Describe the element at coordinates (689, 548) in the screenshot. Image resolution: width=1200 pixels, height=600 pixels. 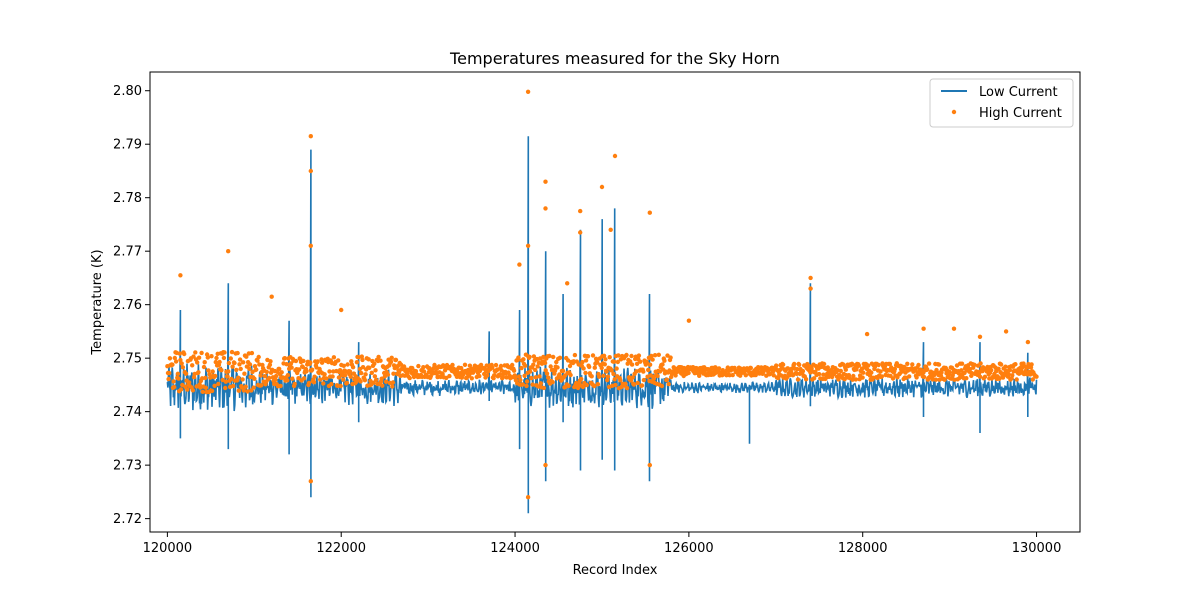
I see `x-tick-label: 126000` at that location.